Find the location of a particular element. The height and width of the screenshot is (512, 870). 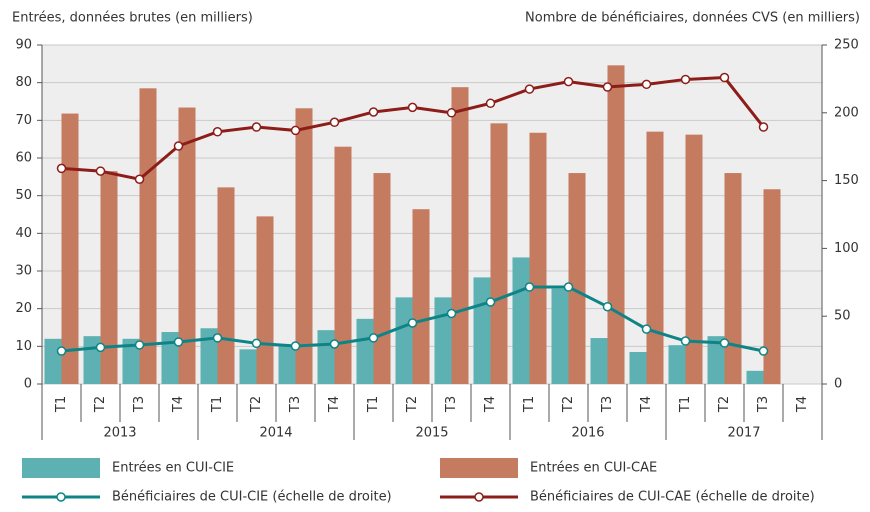

y-tick-label: 20 is located at coordinates (23, 308).